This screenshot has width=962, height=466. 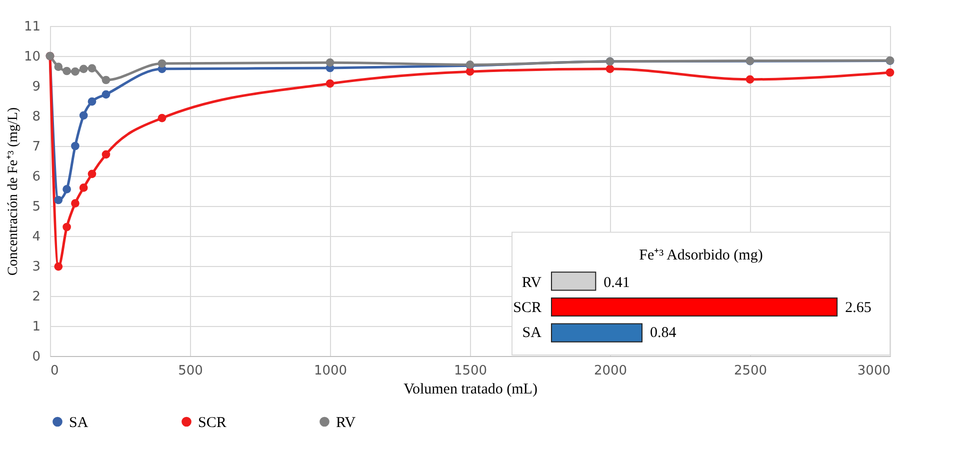 I want to click on legend-label: RV, so click(x=346, y=422).